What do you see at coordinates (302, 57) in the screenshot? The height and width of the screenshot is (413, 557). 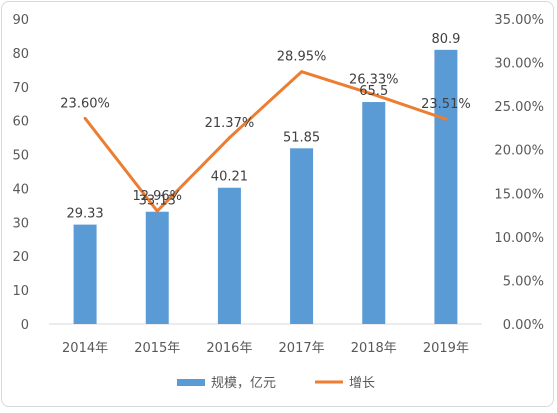 I see `line-data-label: 28.95%` at bounding box center [302, 57].